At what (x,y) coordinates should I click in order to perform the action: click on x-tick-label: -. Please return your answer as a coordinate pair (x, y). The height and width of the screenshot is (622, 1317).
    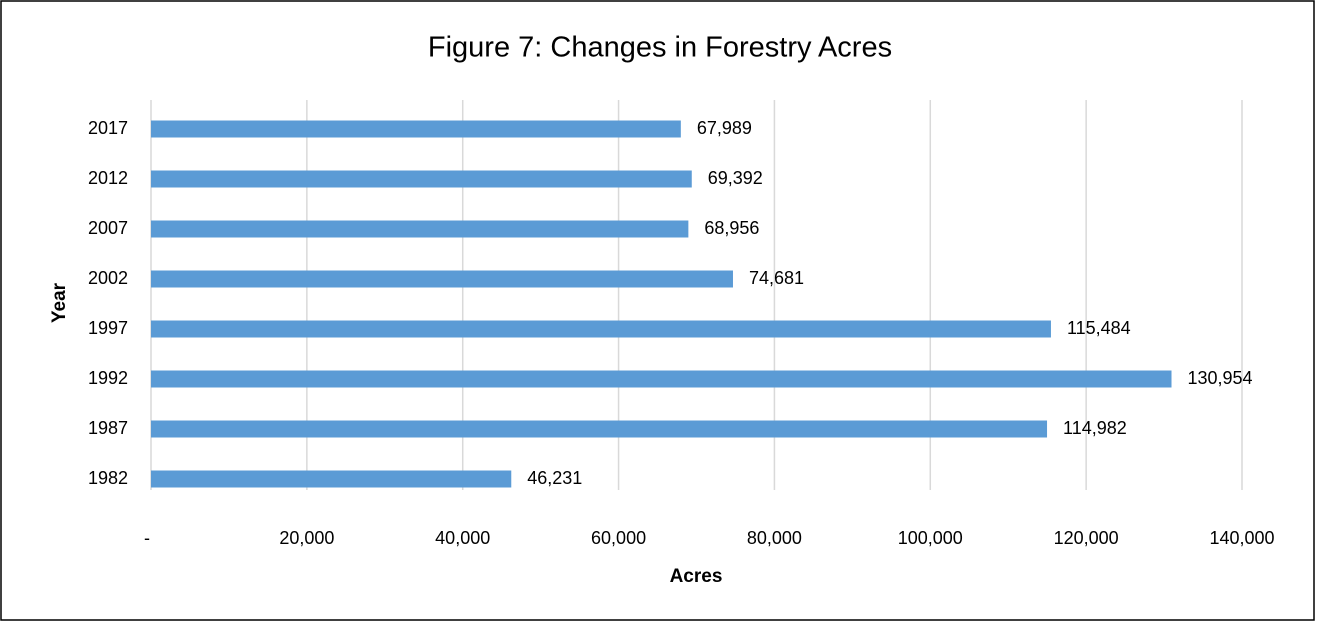
    Looking at the image, I should click on (147, 538).